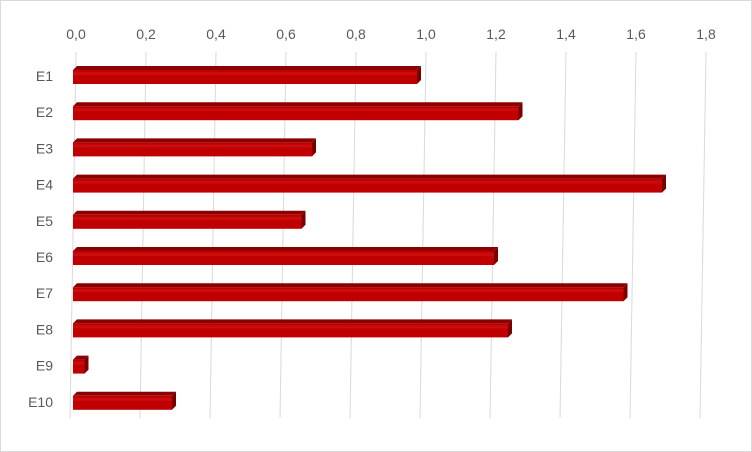  What do you see at coordinates (44, 185) in the screenshot?
I see `category-label: E4` at bounding box center [44, 185].